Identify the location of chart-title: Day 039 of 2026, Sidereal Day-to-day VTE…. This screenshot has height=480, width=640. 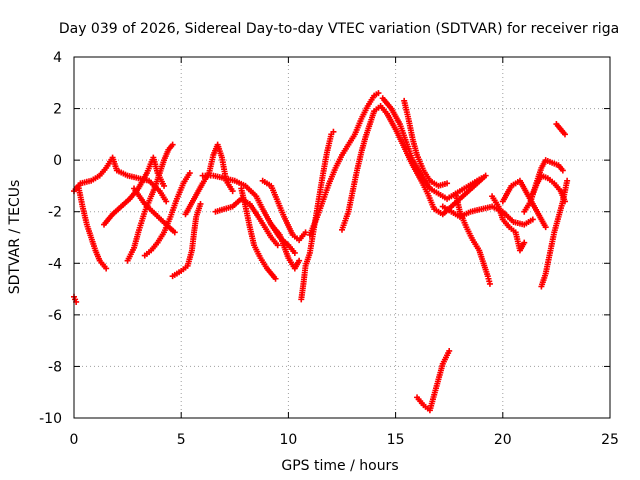
(339, 29).